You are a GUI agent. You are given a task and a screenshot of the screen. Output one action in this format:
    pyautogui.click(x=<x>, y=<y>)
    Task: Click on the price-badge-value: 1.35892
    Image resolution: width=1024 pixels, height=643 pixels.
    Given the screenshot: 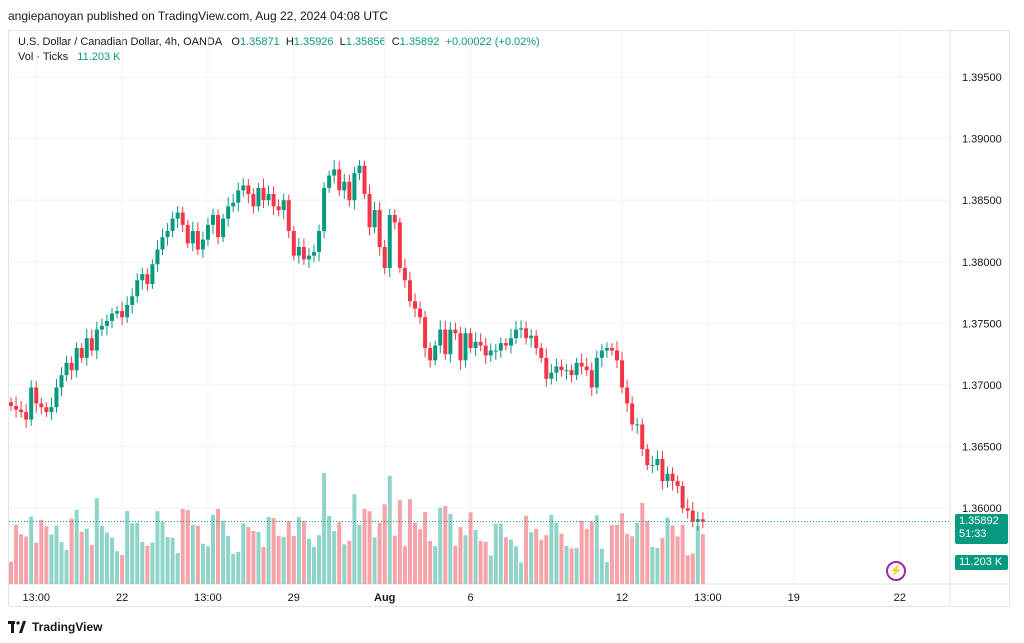 What is the action you would take?
    pyautogui.click(x=979, y=521)
    